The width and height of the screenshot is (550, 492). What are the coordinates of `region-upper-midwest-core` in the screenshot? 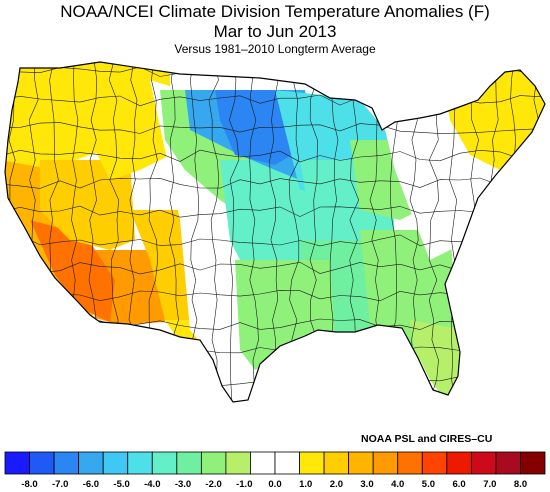 It's located at (257, 127).